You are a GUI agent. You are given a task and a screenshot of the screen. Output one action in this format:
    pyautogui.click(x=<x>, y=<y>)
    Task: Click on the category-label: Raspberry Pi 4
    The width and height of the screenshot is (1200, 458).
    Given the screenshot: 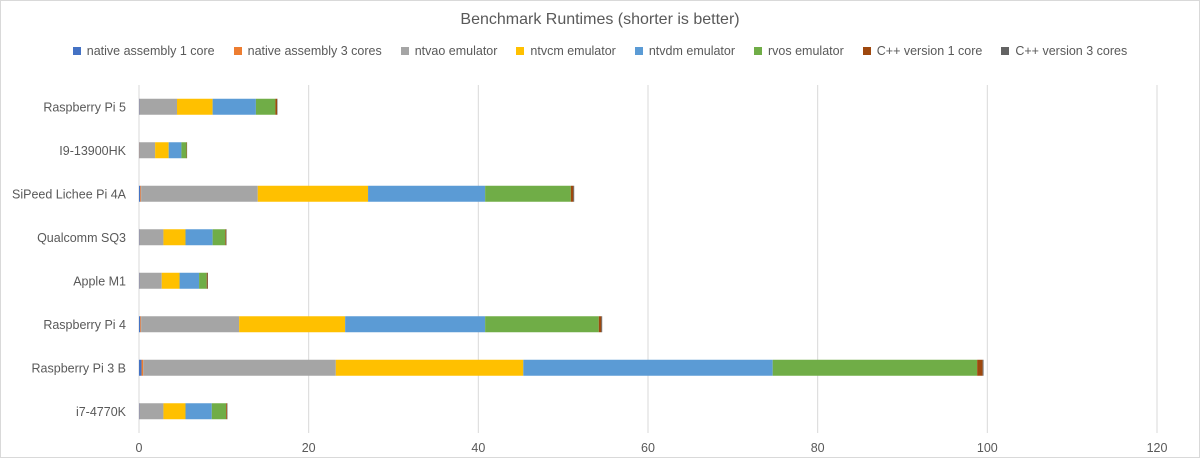 What is the action you would take?
    pyautogui.click(x=84, y=325)
    